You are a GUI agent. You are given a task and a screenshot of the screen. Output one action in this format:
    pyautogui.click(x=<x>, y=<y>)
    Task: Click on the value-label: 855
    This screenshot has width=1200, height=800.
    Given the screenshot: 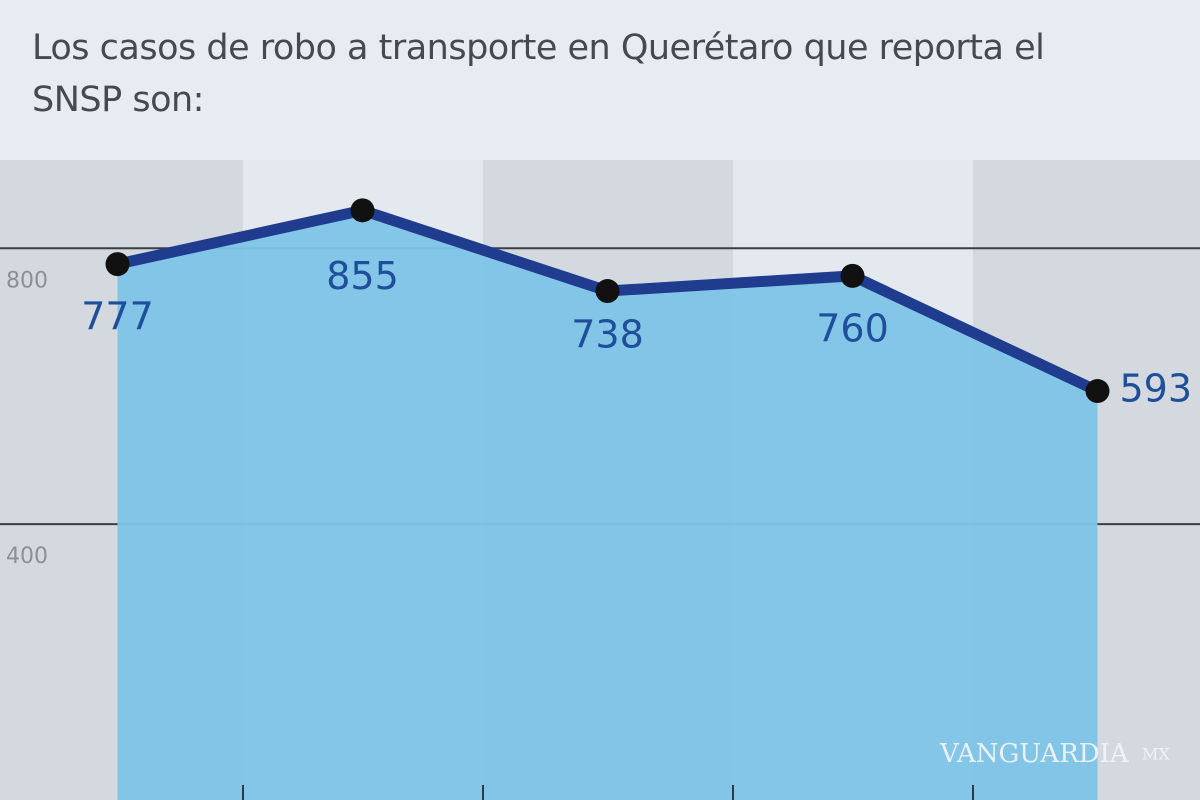 What is the action you would take?
    pyautogui.click(x=362, y=276)
    